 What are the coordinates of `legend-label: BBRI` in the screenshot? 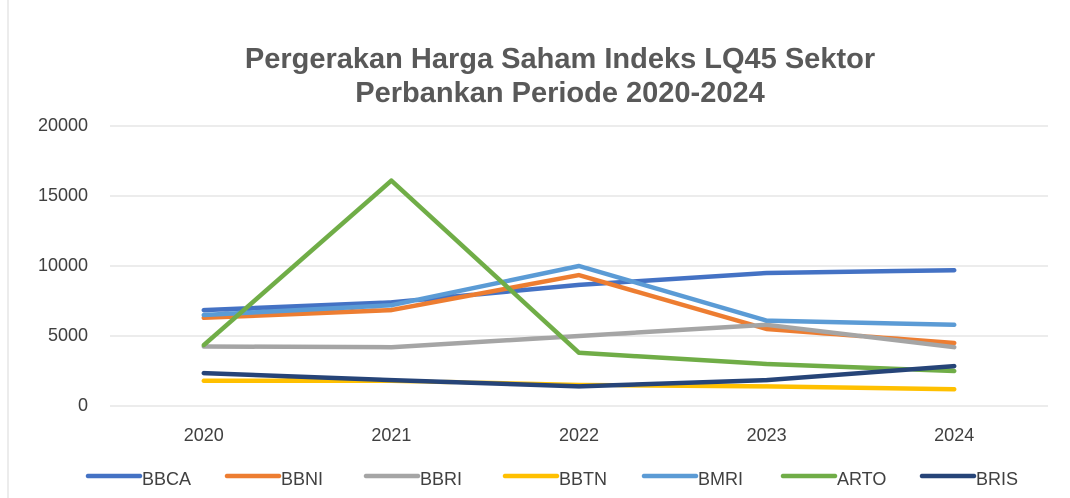 It's located at (441, 479).